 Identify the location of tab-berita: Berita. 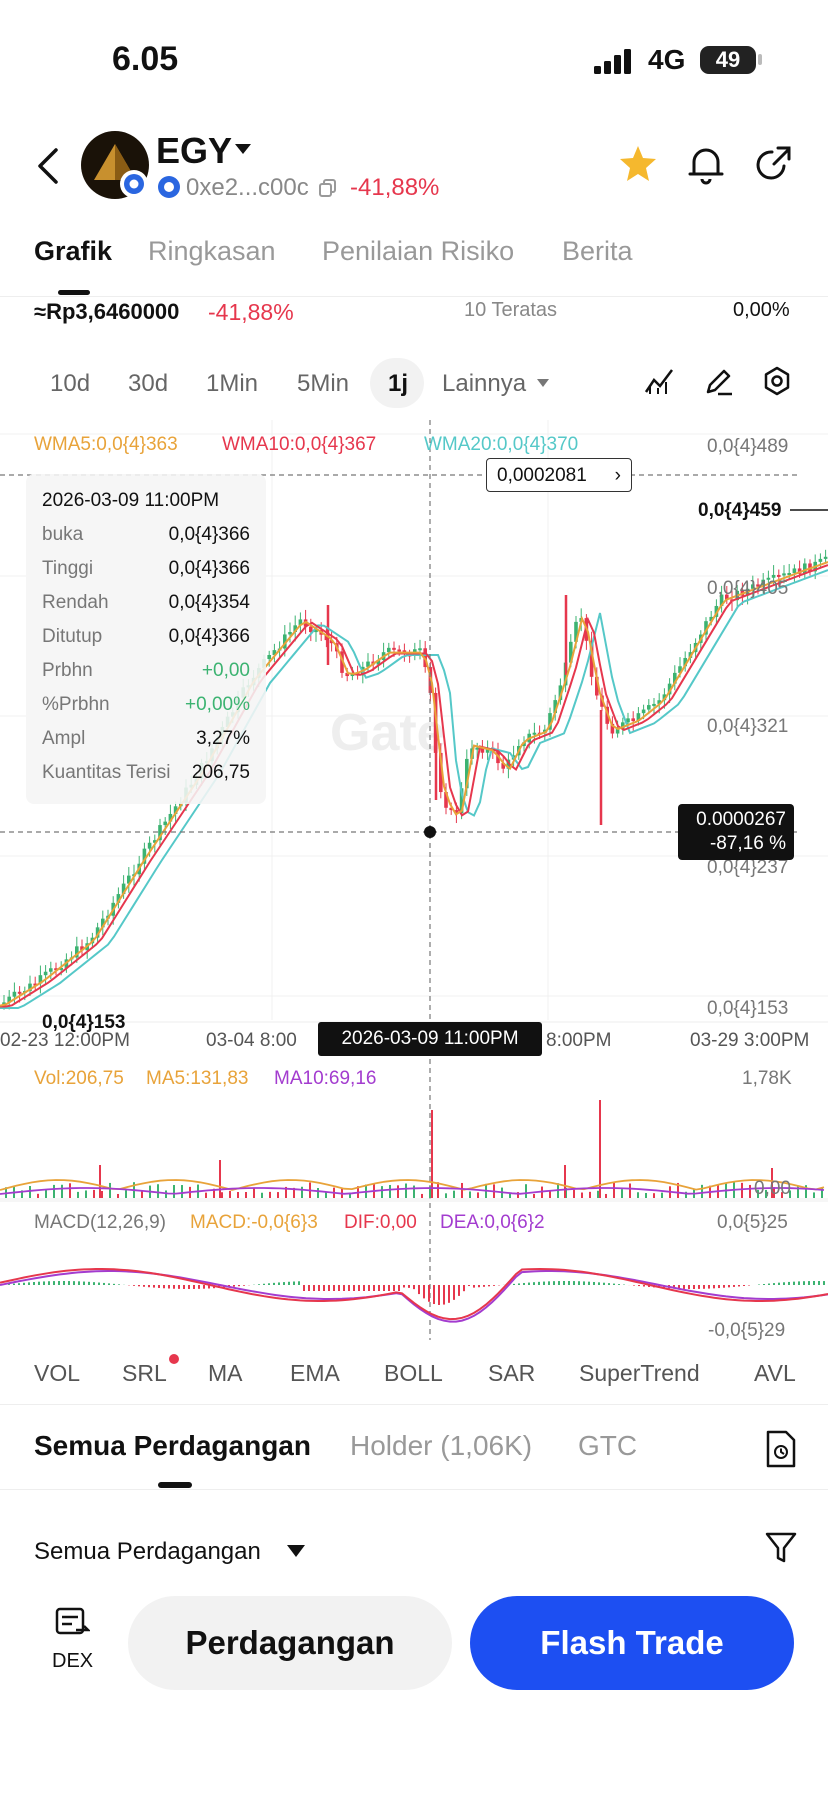
(597, 251).